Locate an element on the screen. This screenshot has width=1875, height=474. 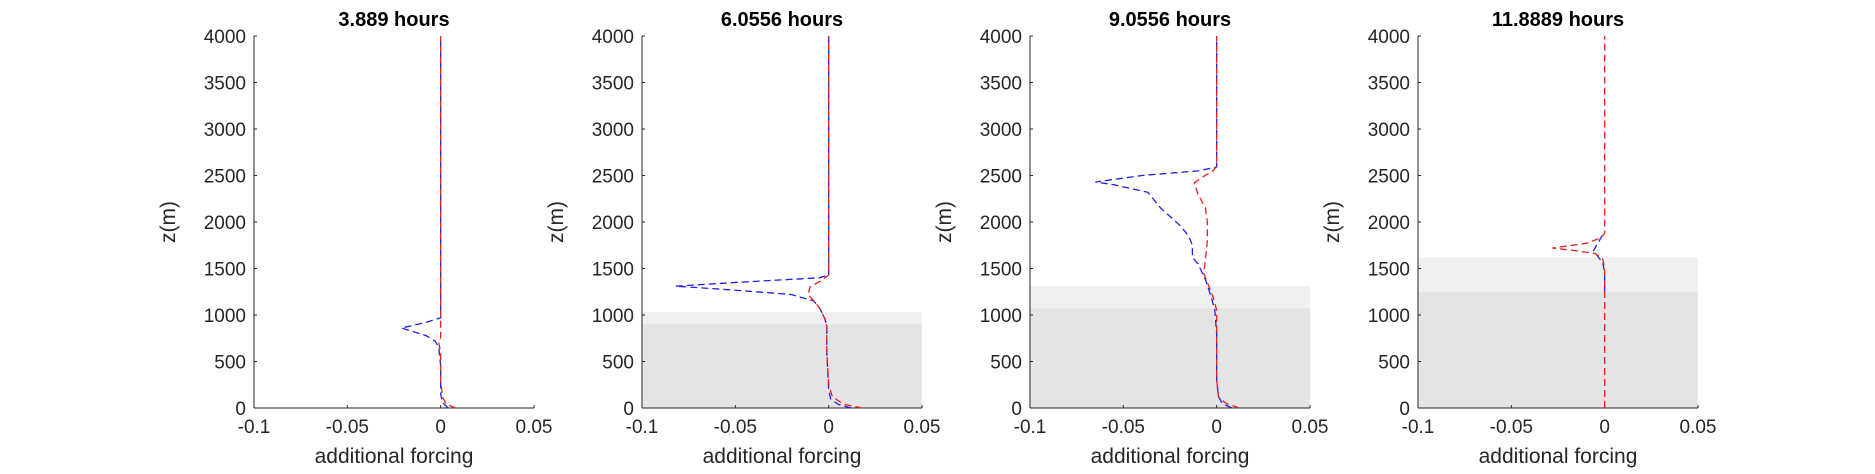
panel-title: 6.0556 hours is located at coordinates (782, 20).